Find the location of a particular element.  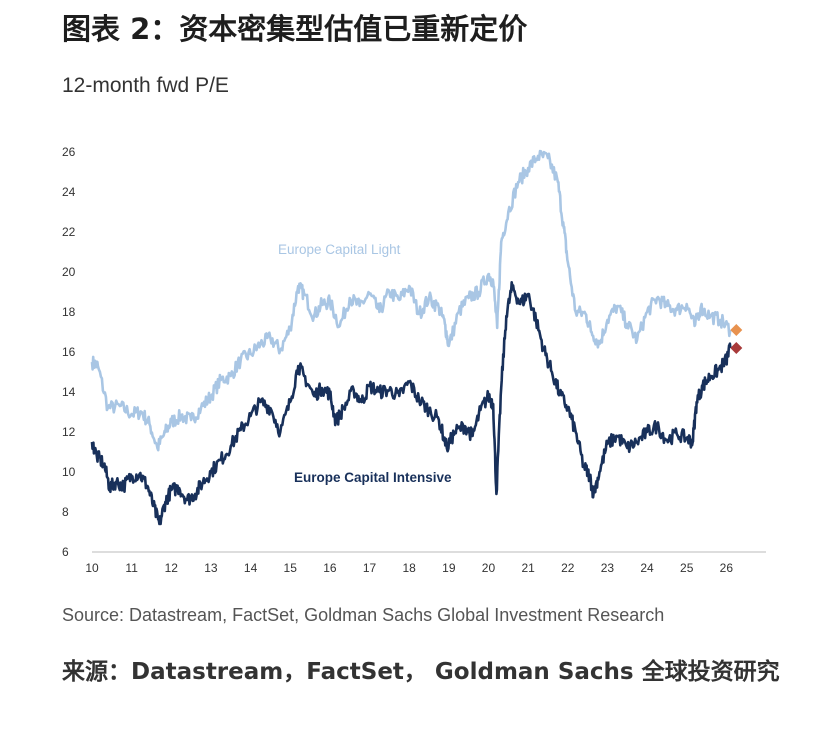

x-tick-label: 22 is located at coordinates (568, 568).